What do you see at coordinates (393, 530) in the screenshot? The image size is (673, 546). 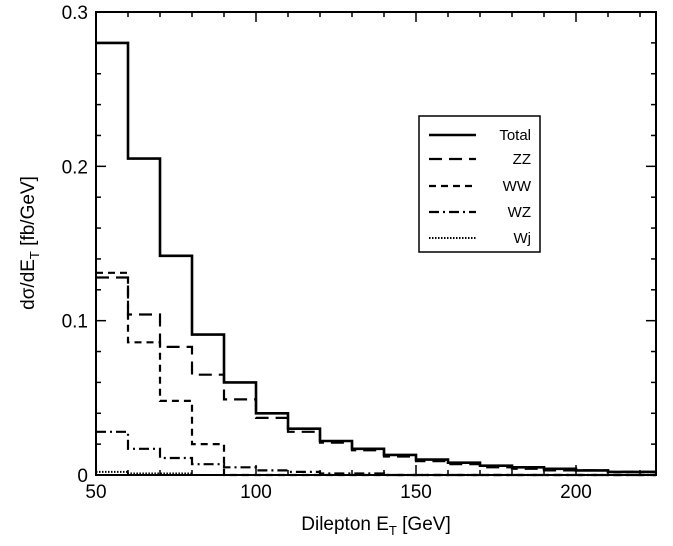 I see `x-axis-title-sub: T` at bounding box center [393, 530].